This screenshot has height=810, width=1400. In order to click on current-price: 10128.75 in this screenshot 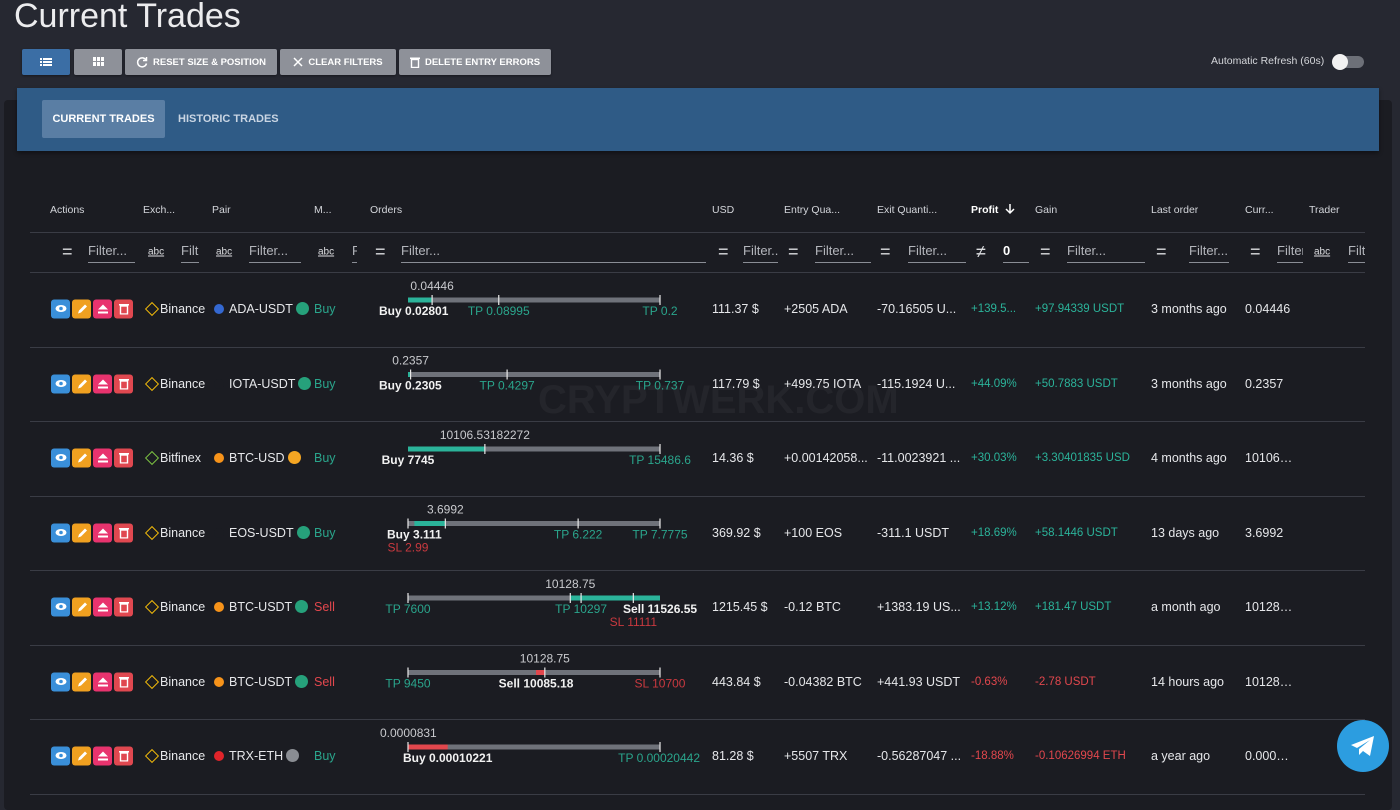, I will do `click(1270, 607)`.